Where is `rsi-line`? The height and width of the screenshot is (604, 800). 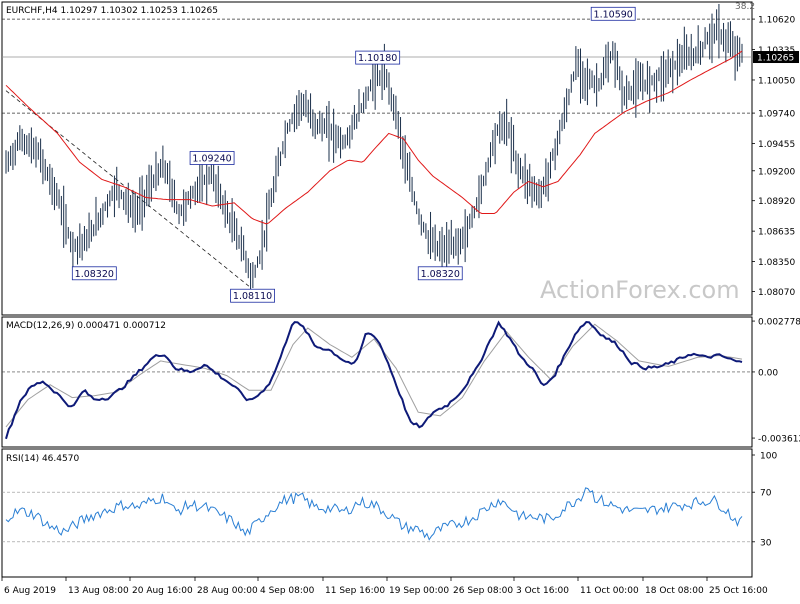
rsi-line is located at coordinates (374, 514).